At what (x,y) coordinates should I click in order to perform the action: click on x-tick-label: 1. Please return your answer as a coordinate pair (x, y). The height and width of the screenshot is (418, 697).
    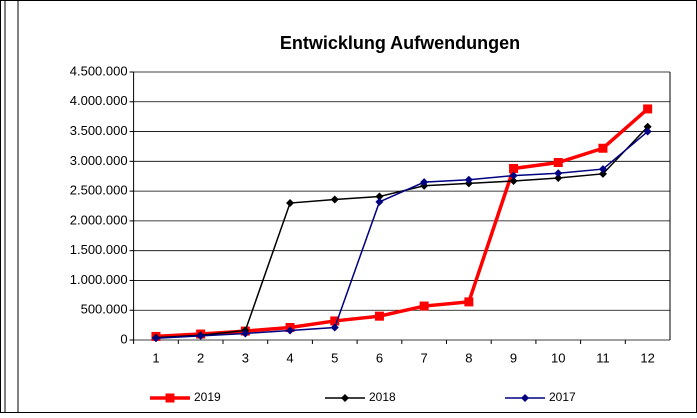
    Looking at the image, I should click on (155, 357).